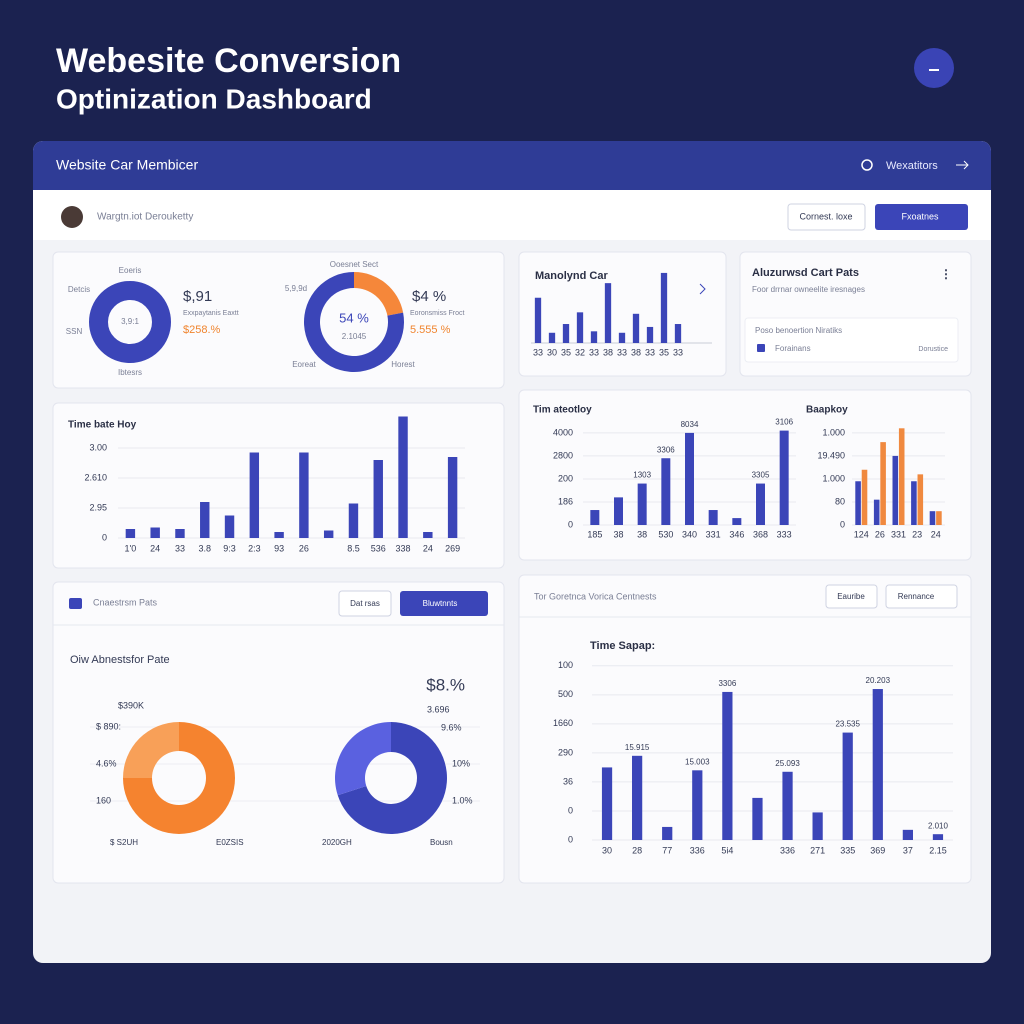  Describe the element at coordinates (934, 68) in the screenshot. I see `profile-button` at that location.